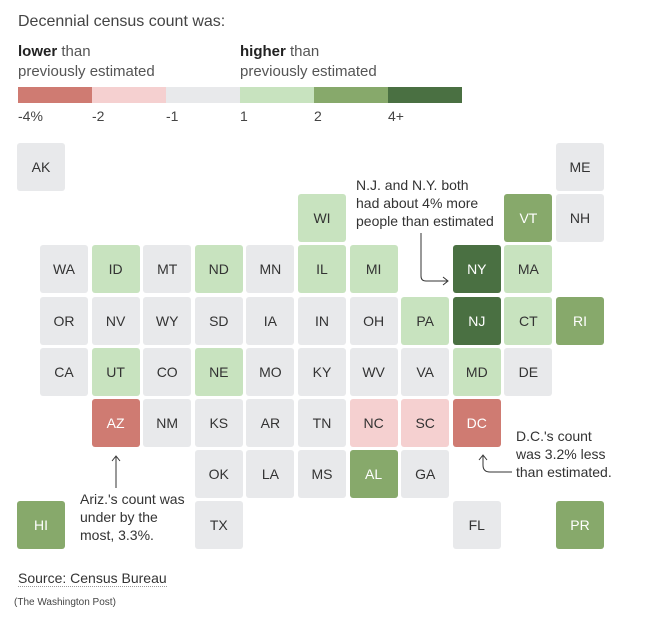  What do you see at coordinates (64, 269) in the screenshot?
I see `state-tile-wa: WA` at bounding box center [64, 269].